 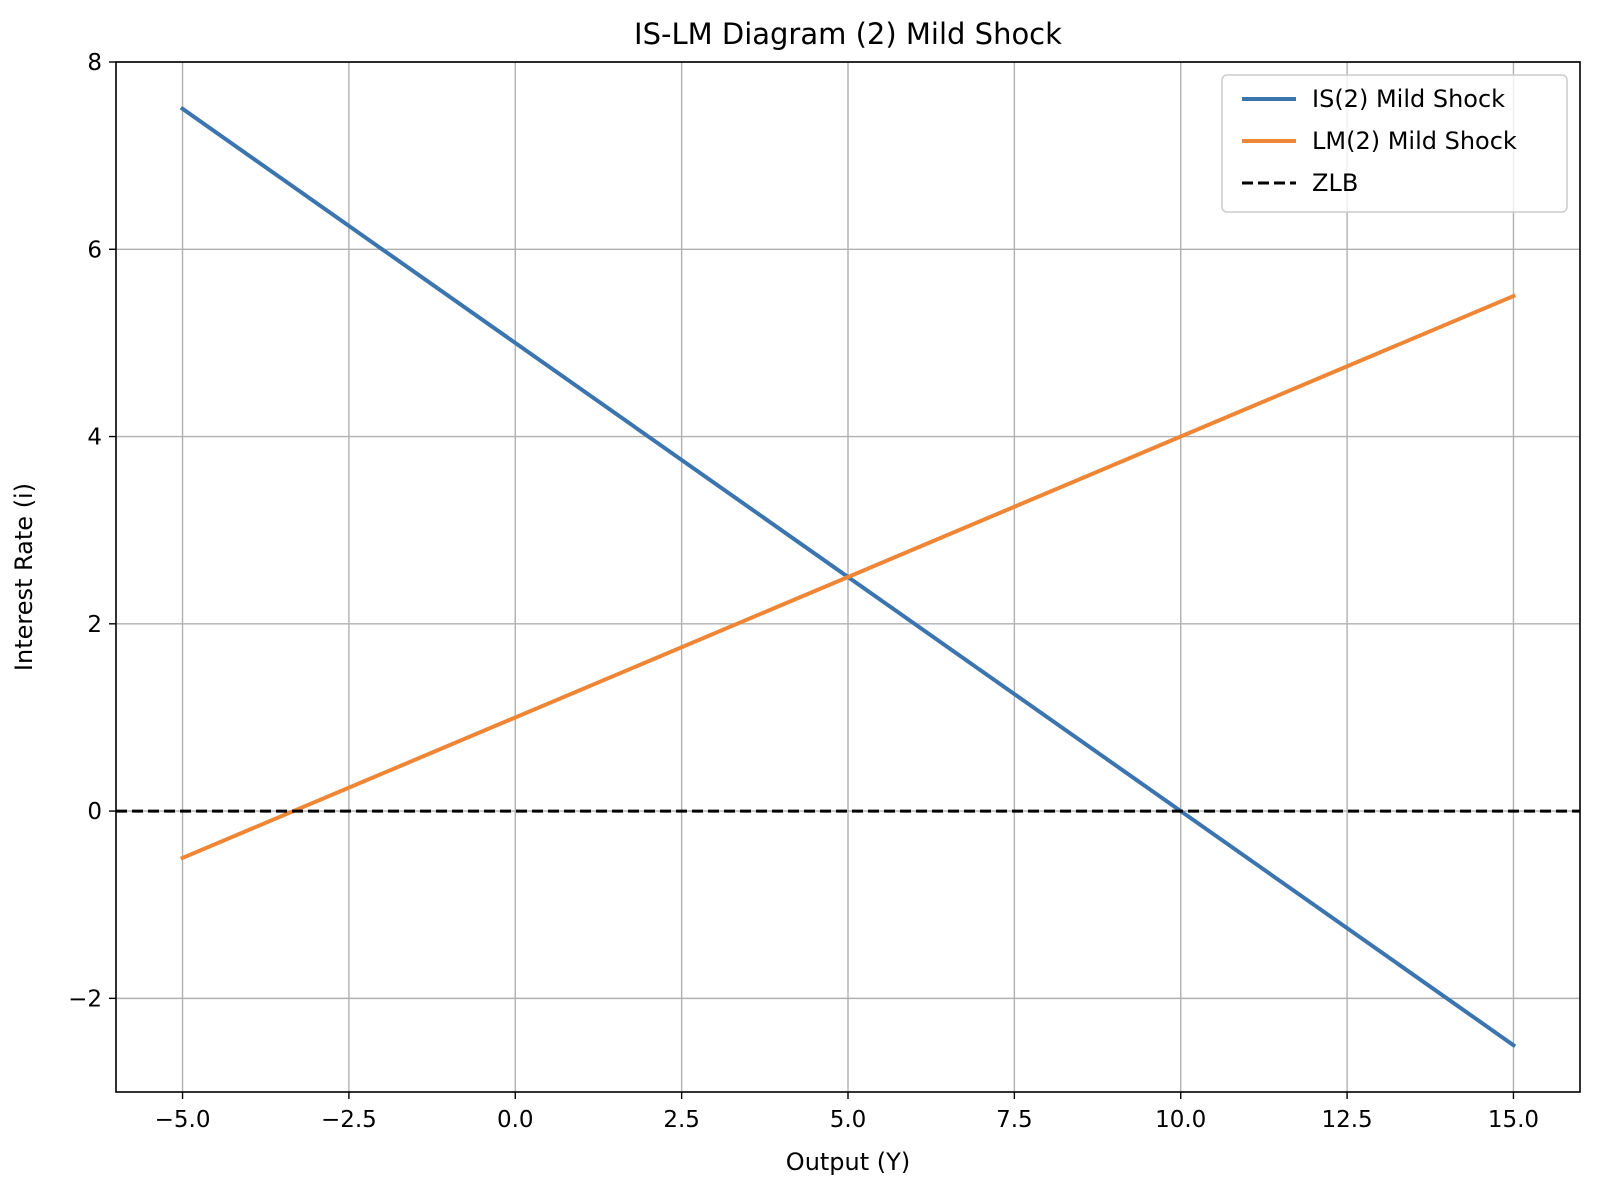 What do you see at coordinates (848, 1120) in the screenshot?
I see `x-tick-label: 5.0` at bounding box center [848, 1120].